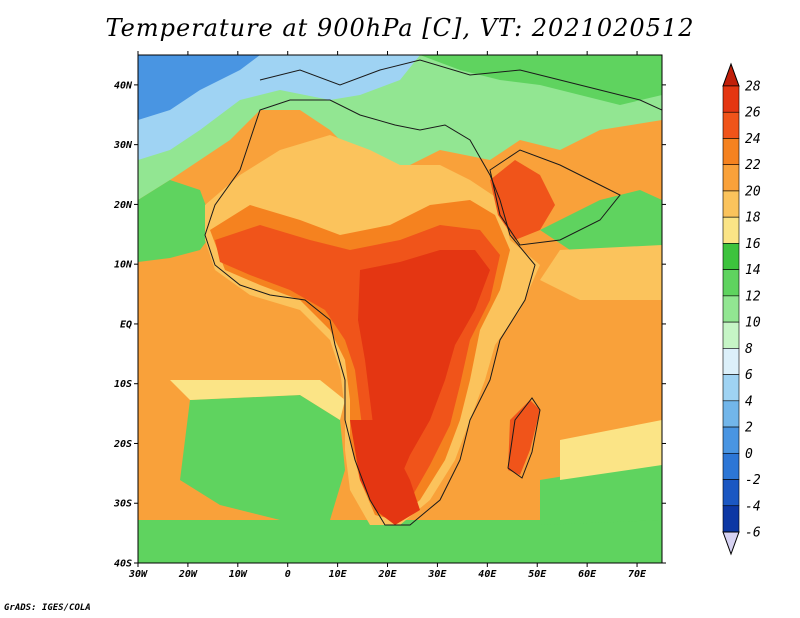 This screenshot has height=618, width=800. I want to click on southern-ocean, so click(400, 541).